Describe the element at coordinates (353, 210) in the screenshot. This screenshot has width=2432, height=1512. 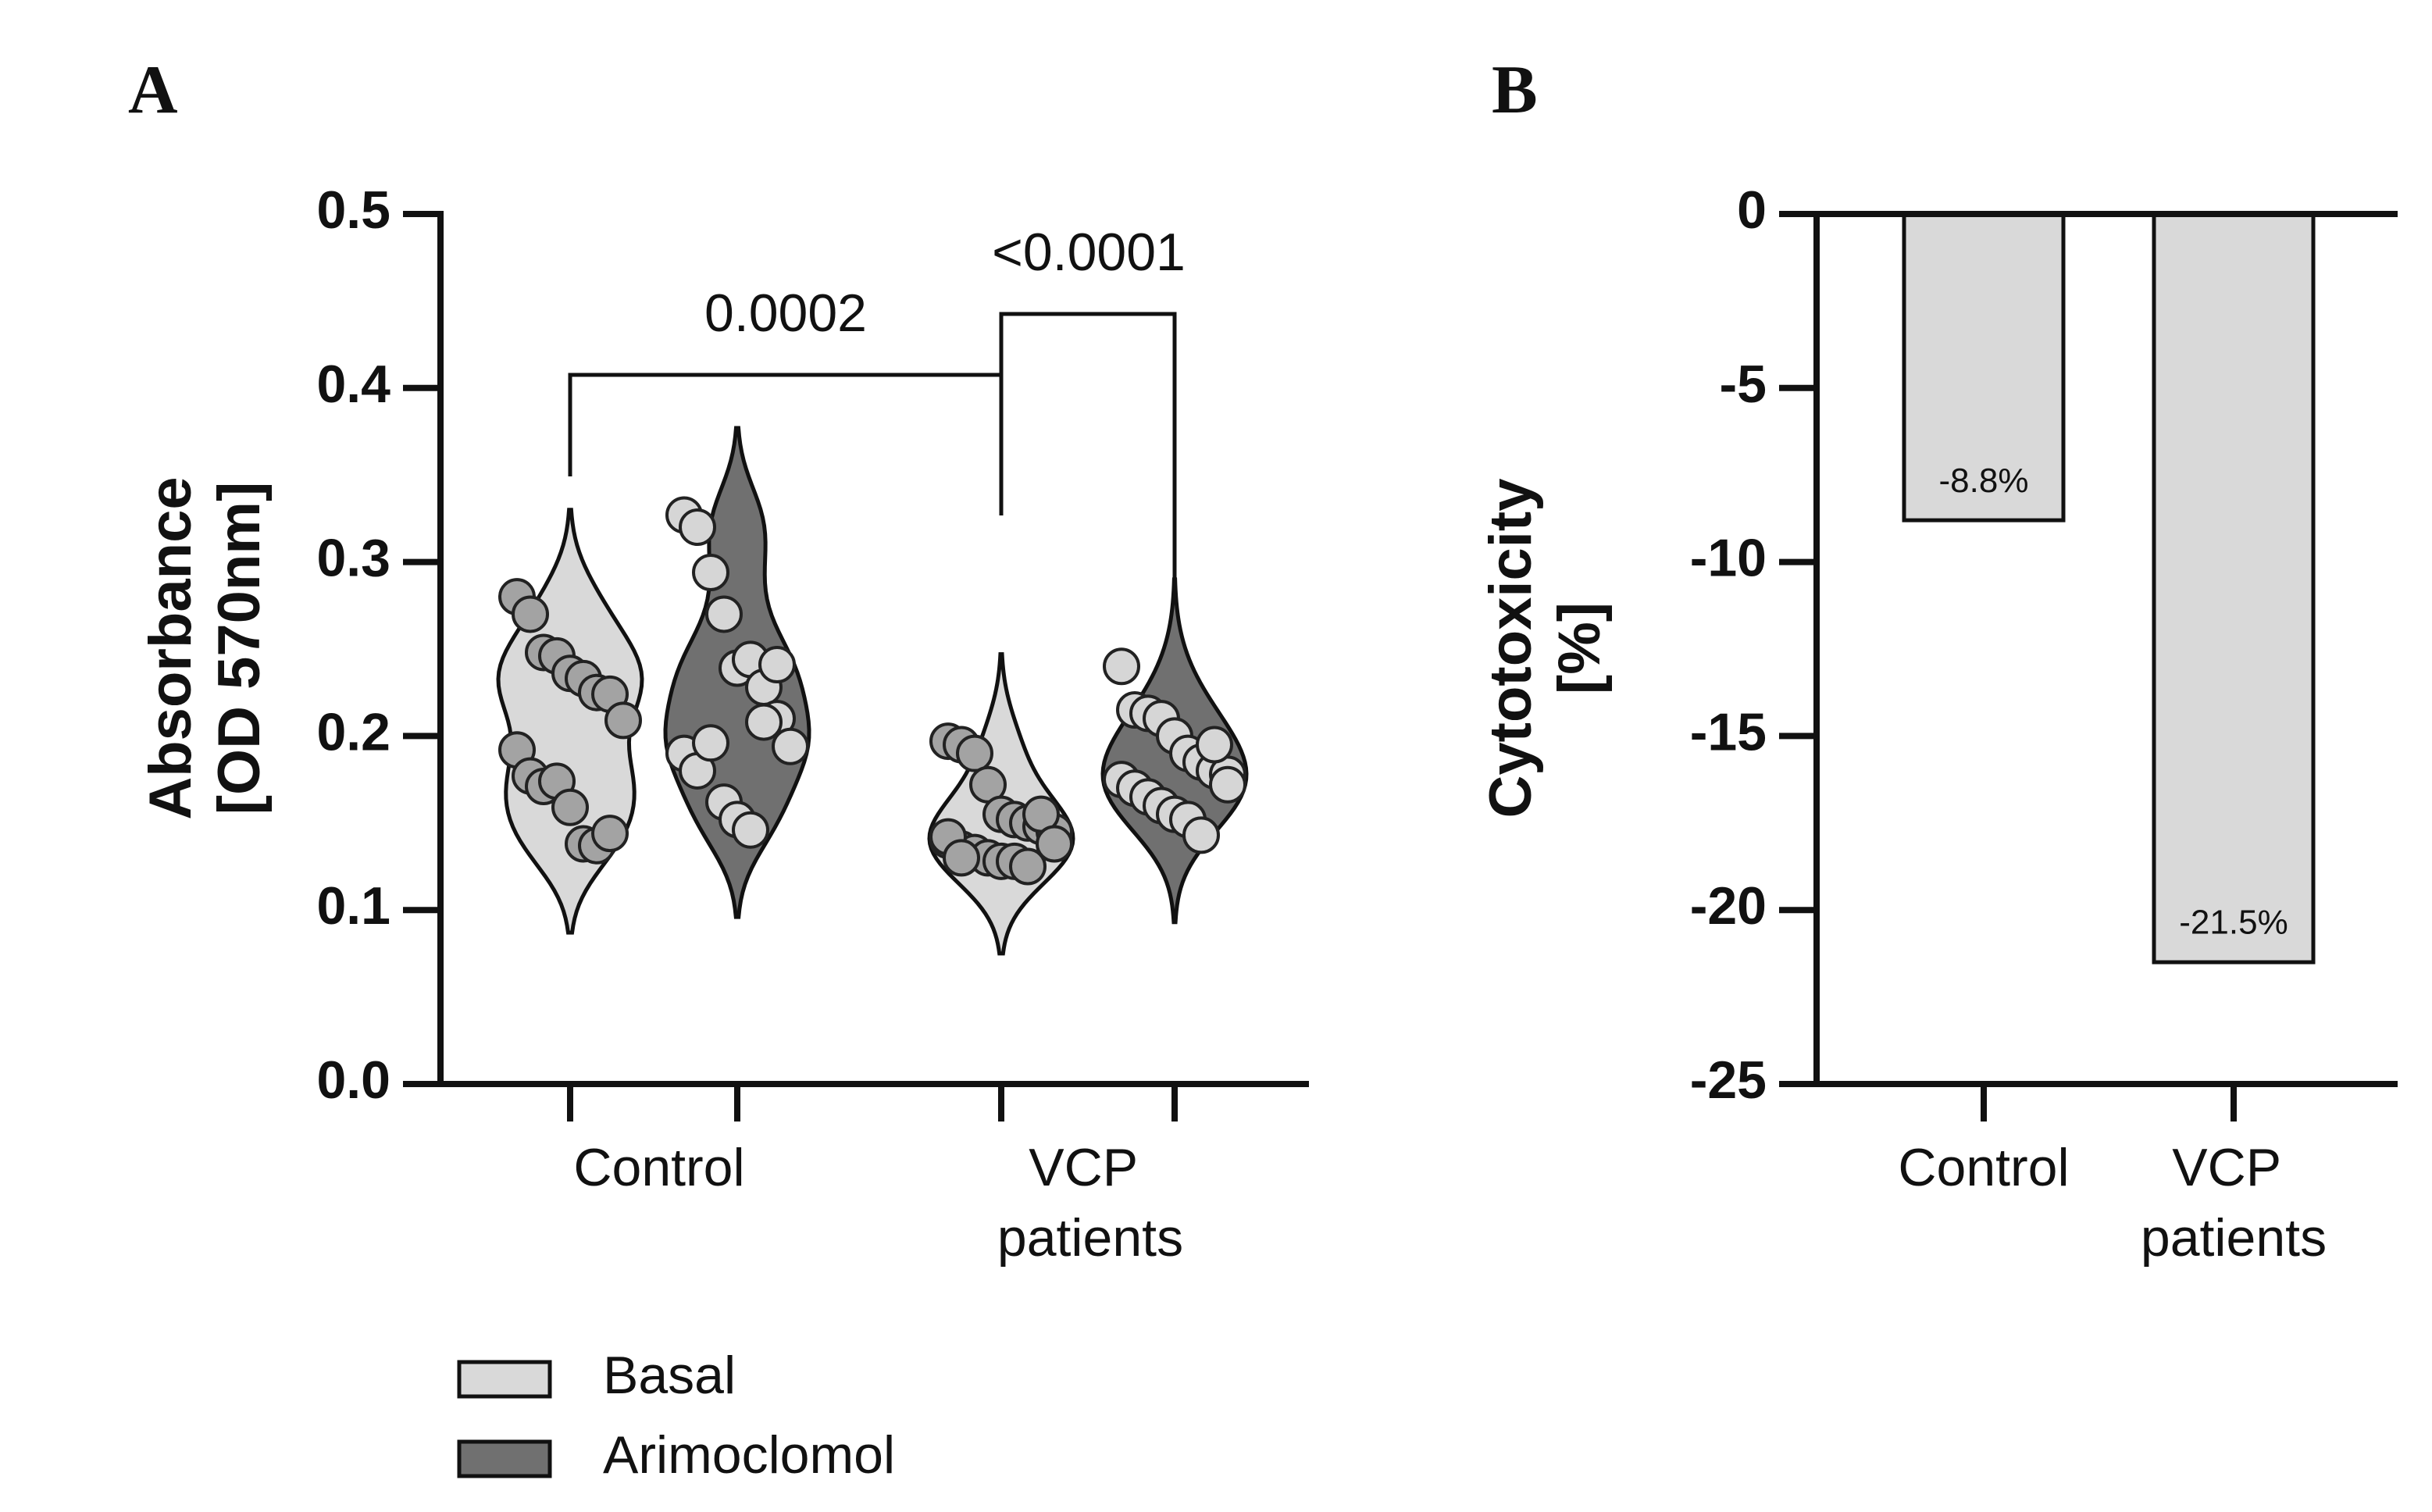
I see `y-tick-label: 0.5` at that location.